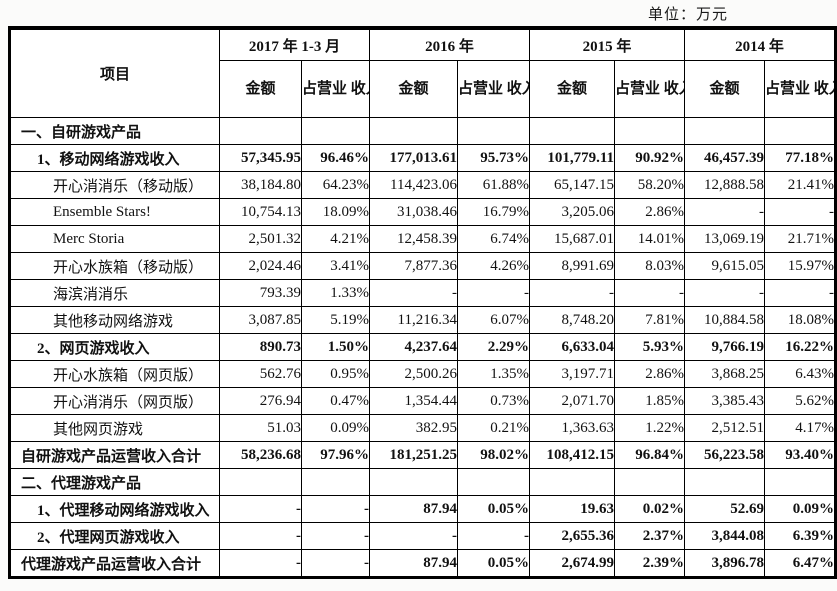  I want to click on amount-cell: 19.63, so click(572, 509).